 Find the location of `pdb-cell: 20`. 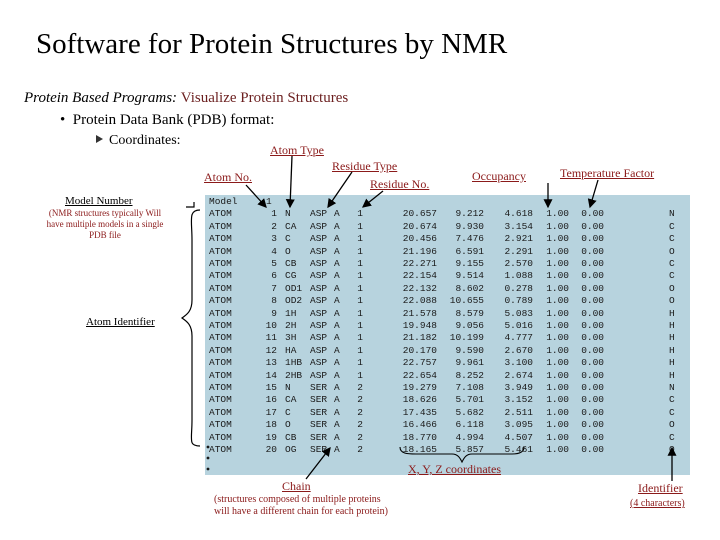

pdb-cell: 20 is located at coordinates (271, 449).